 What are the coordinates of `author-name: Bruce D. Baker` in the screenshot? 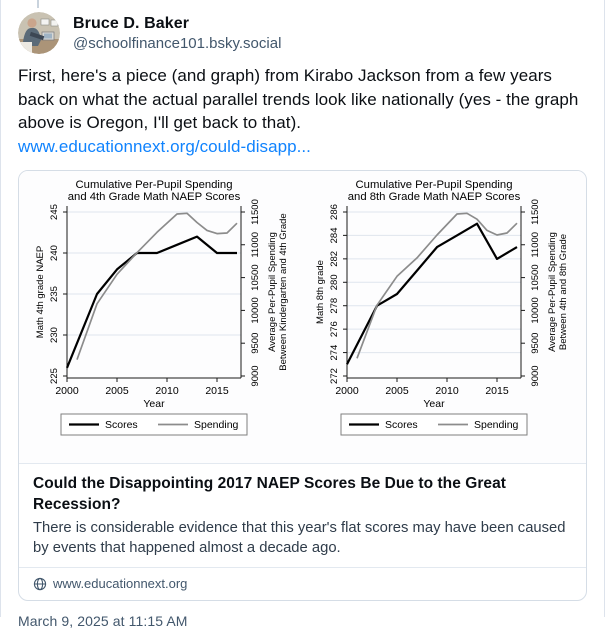 It's located at (131, 23).